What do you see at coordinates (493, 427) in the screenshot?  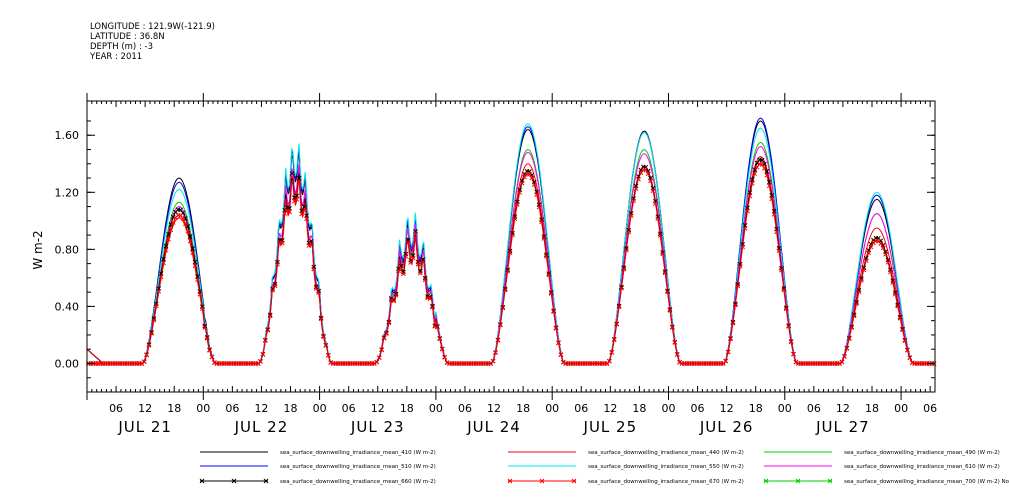 I see `day-label: JUL 24` at bounding box center [493, 427].